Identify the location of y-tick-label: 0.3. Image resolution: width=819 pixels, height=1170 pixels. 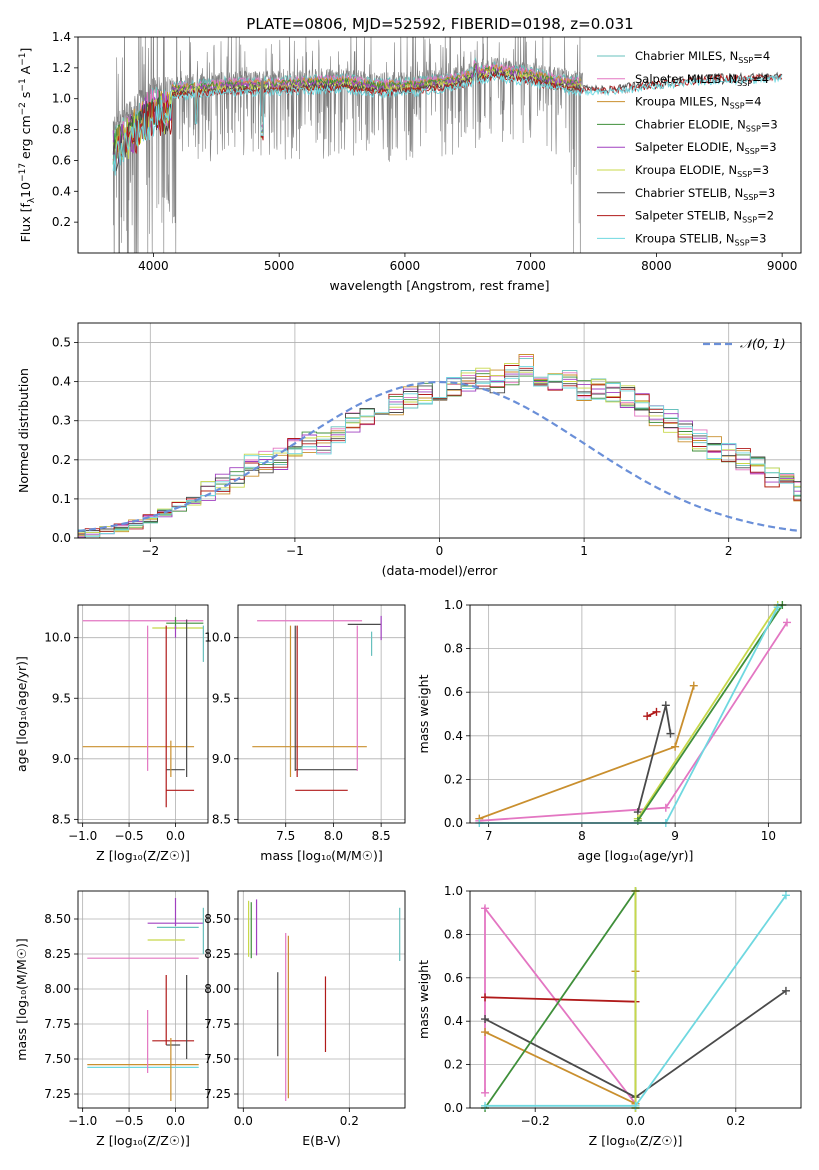
(61, 421).